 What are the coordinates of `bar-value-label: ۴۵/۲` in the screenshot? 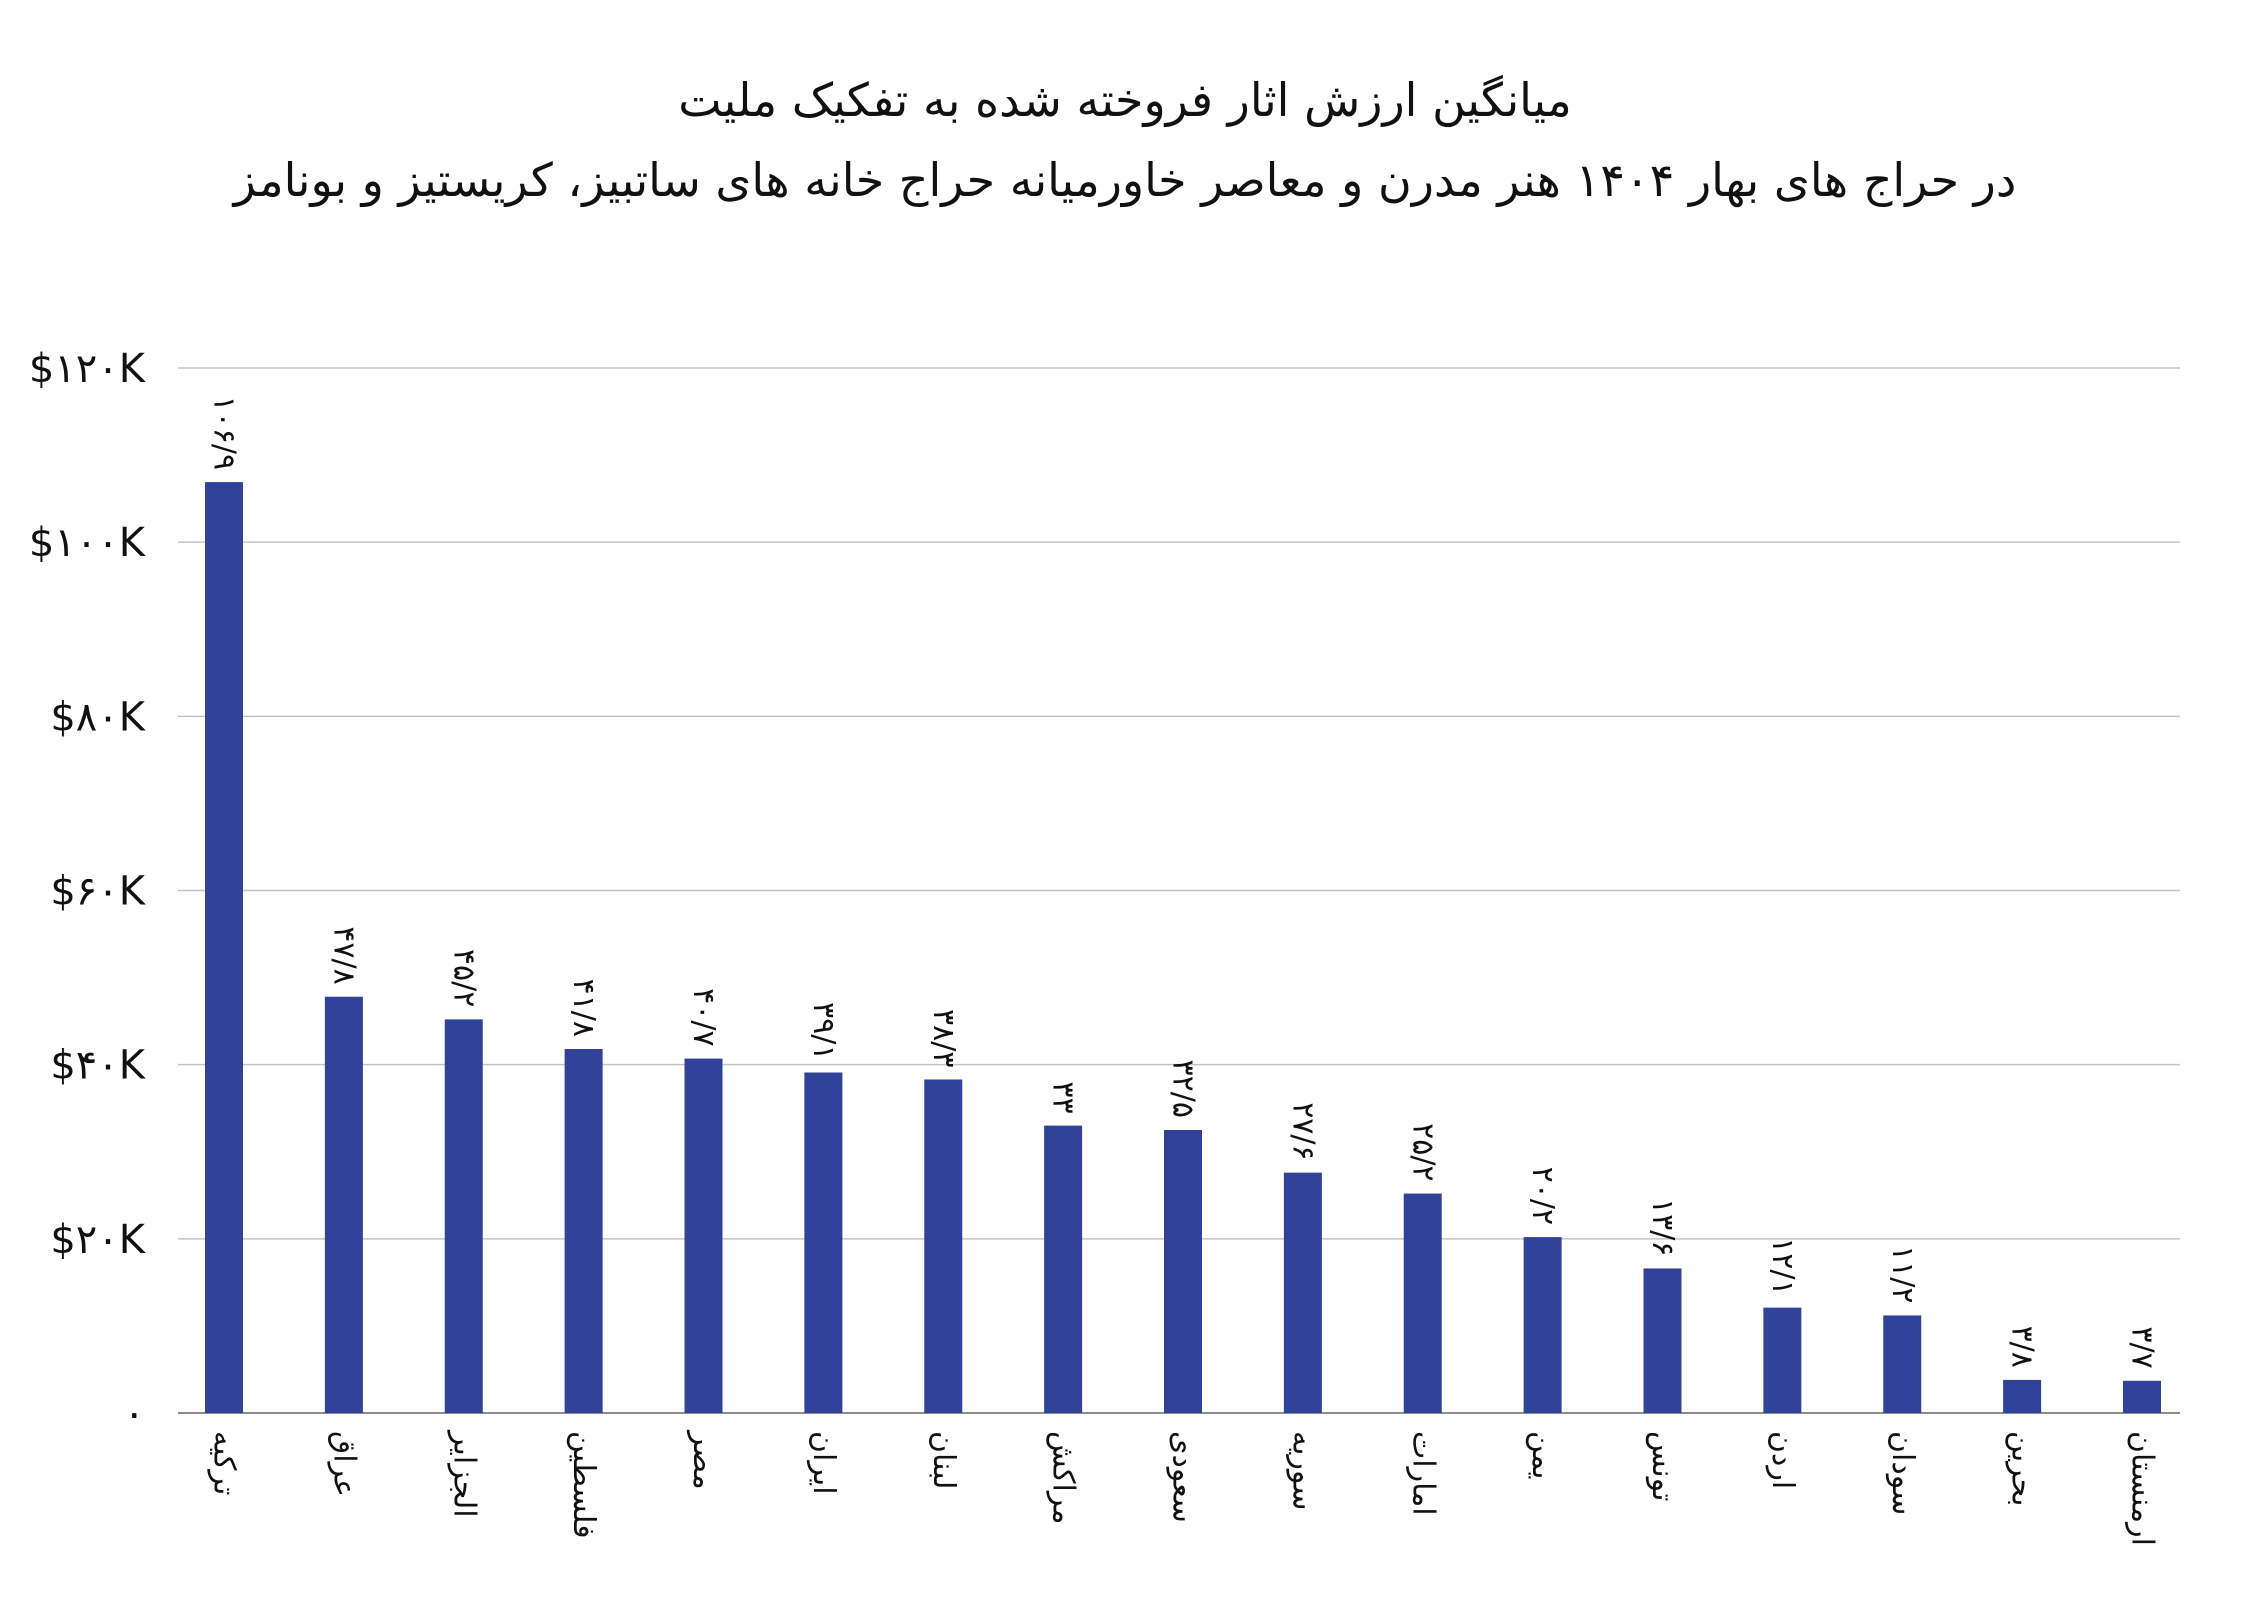 It's located at (463, 978).